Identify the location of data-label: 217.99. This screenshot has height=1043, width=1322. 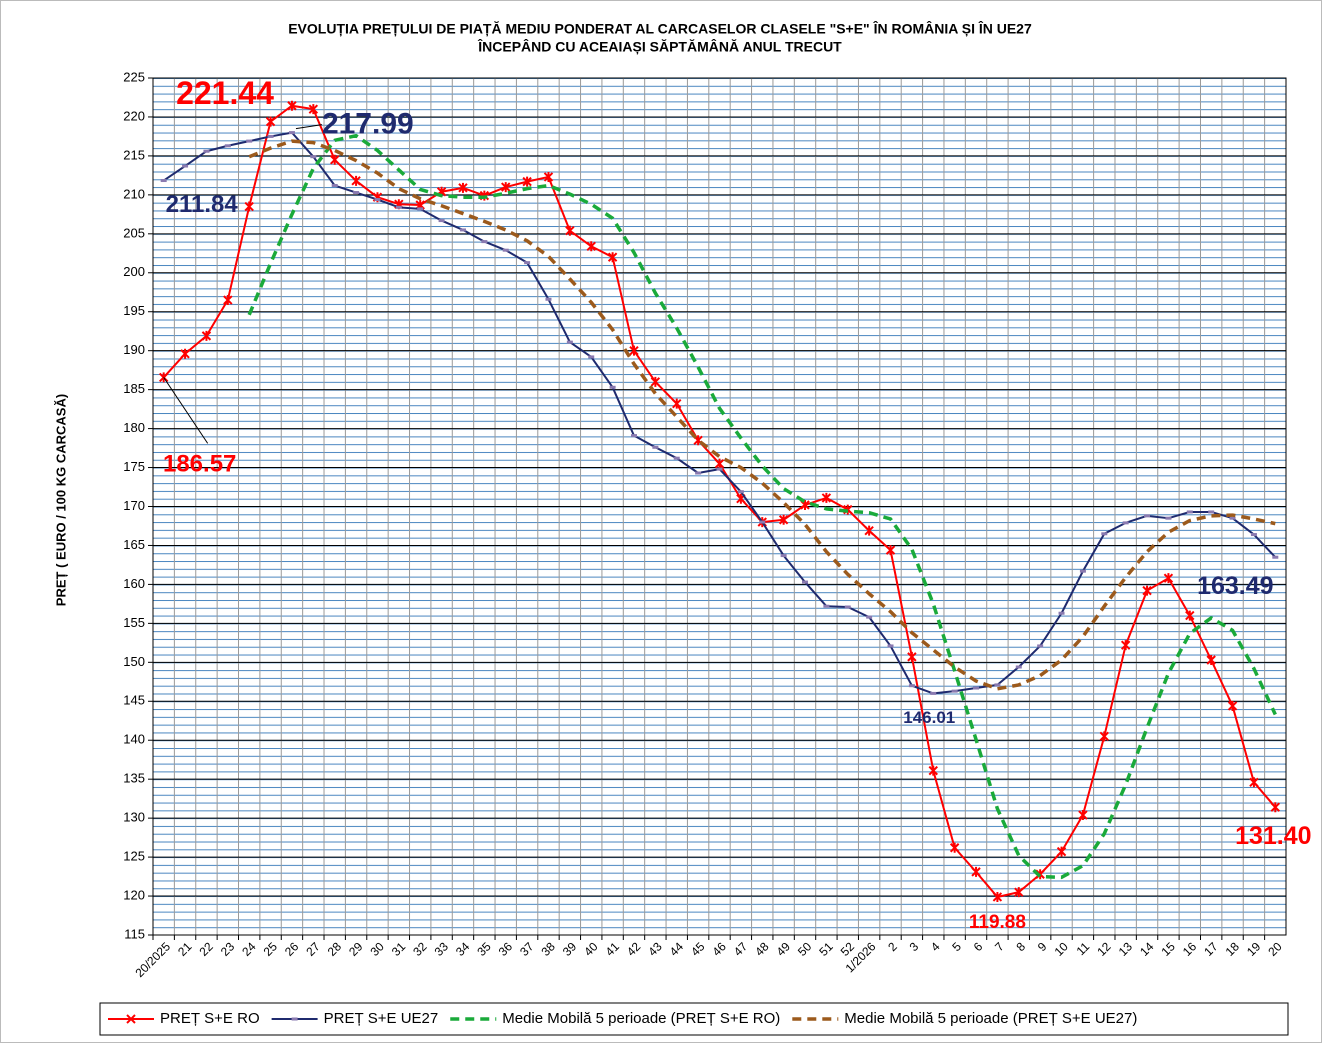
(368, 124).